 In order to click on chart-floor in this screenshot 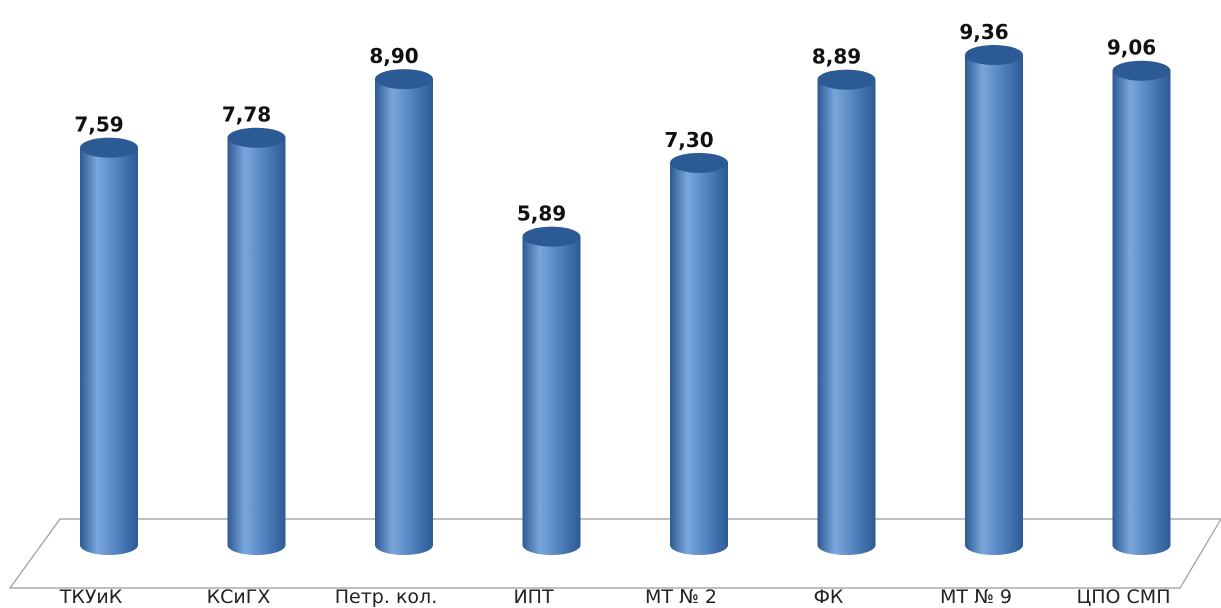, I will do `click(614, 553)`.